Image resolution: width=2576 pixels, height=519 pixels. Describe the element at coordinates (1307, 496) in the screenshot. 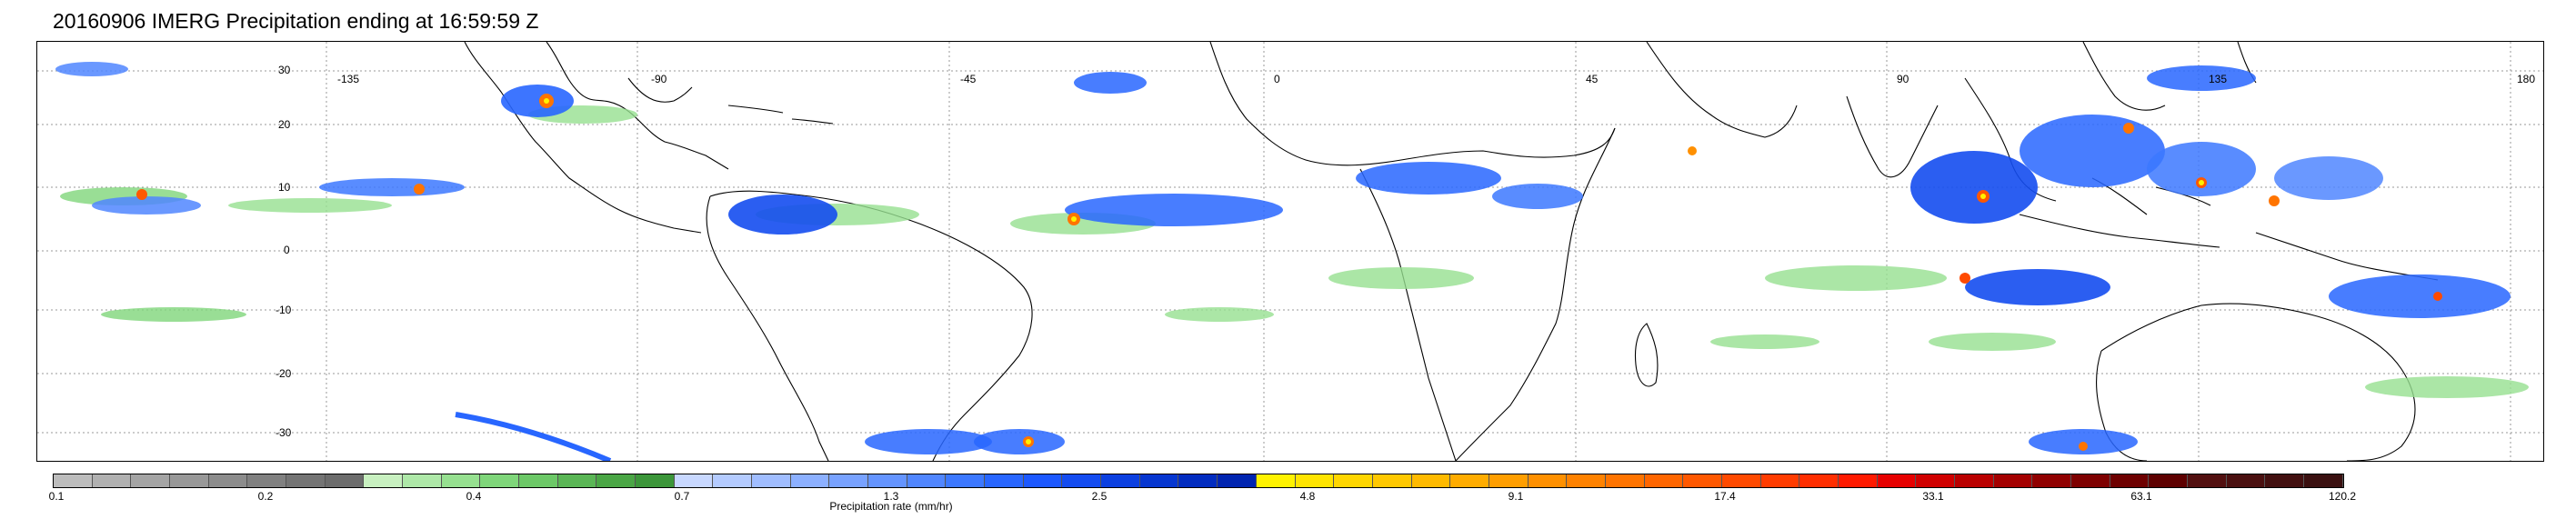

I see `colorbar-tick: 4.8` at that location.